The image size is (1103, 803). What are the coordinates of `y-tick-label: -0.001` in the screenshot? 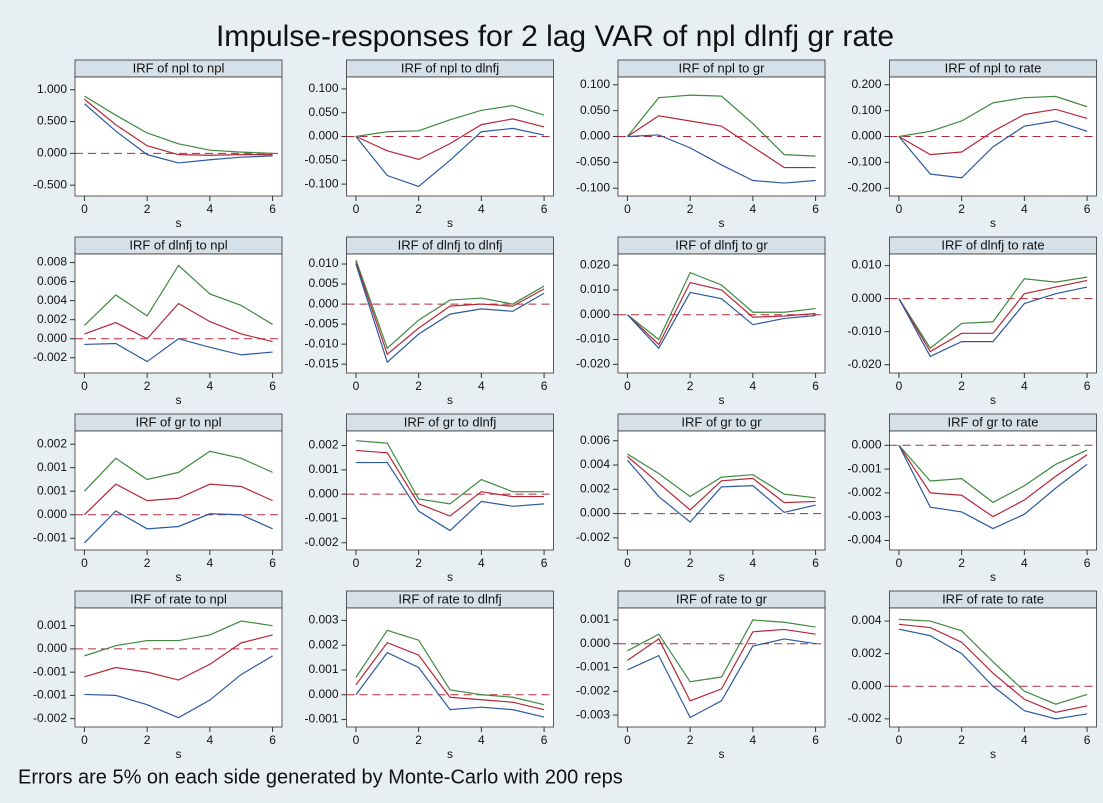 It's located at (50, 695).